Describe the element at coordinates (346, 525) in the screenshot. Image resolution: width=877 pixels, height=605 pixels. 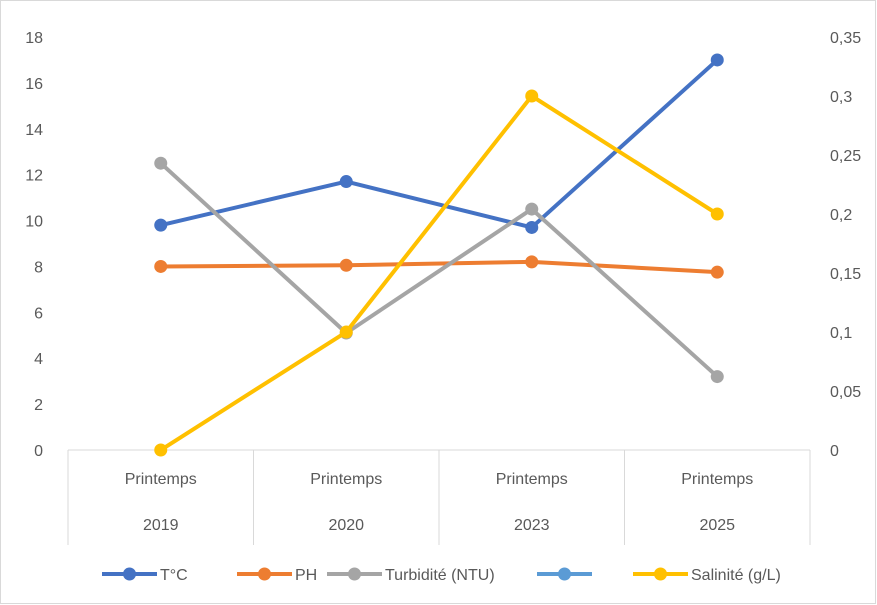
I see `x-tick-label-year: 2020` at that location.